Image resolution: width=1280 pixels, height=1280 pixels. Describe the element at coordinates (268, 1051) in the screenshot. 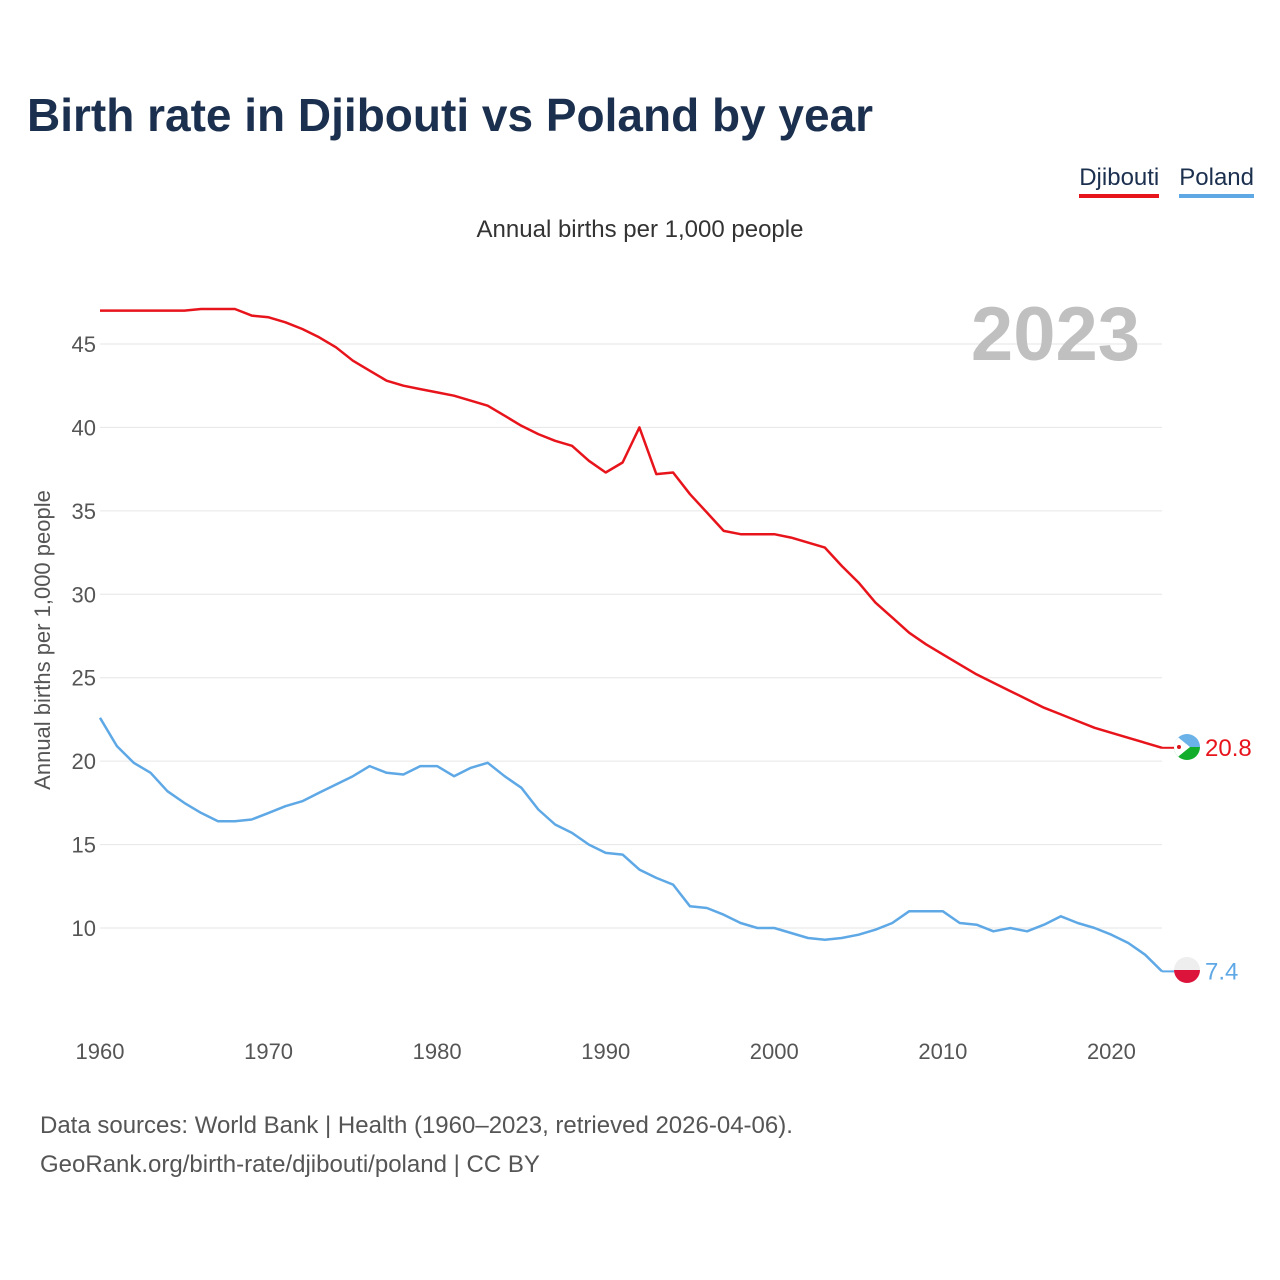

I see `x-tick-label-1970: 1970` at that location.